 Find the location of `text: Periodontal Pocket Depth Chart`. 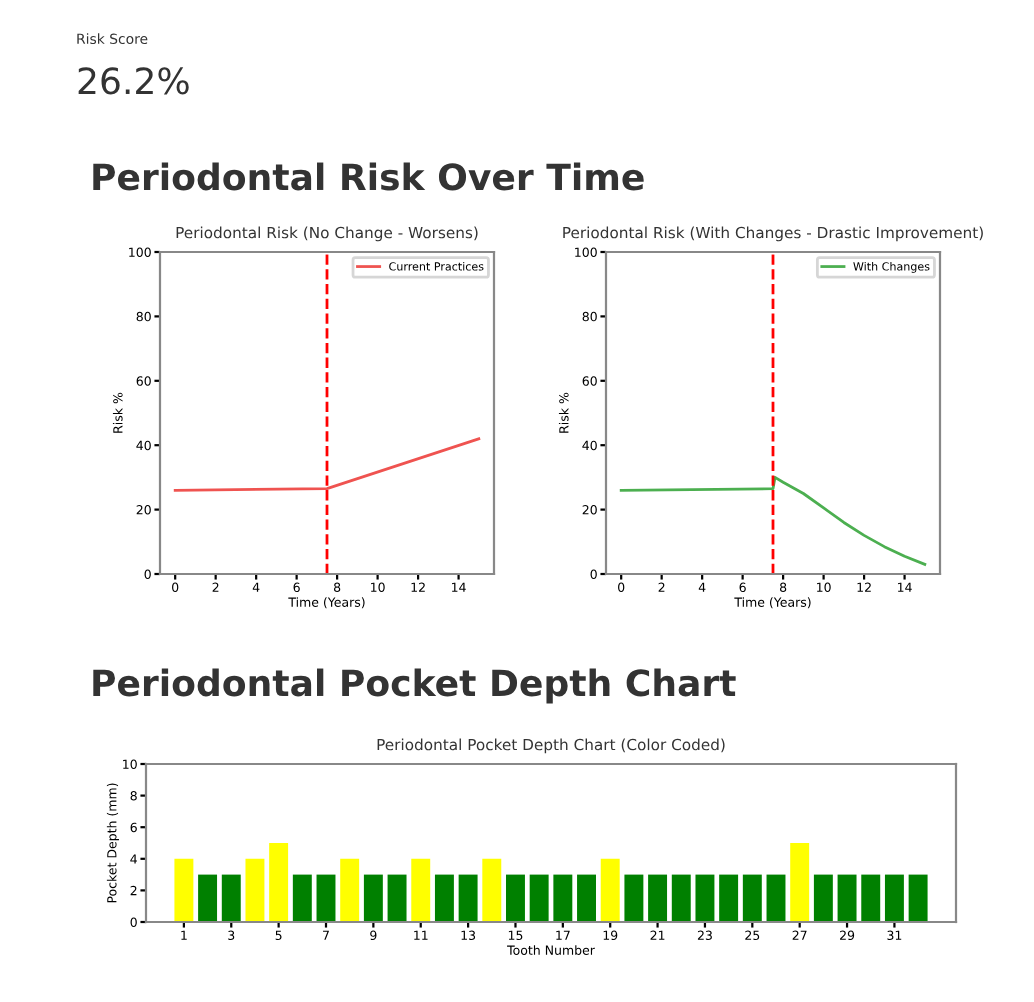

text: Periodontal Pocket Depth Chart is located at coordinates (414, 686).